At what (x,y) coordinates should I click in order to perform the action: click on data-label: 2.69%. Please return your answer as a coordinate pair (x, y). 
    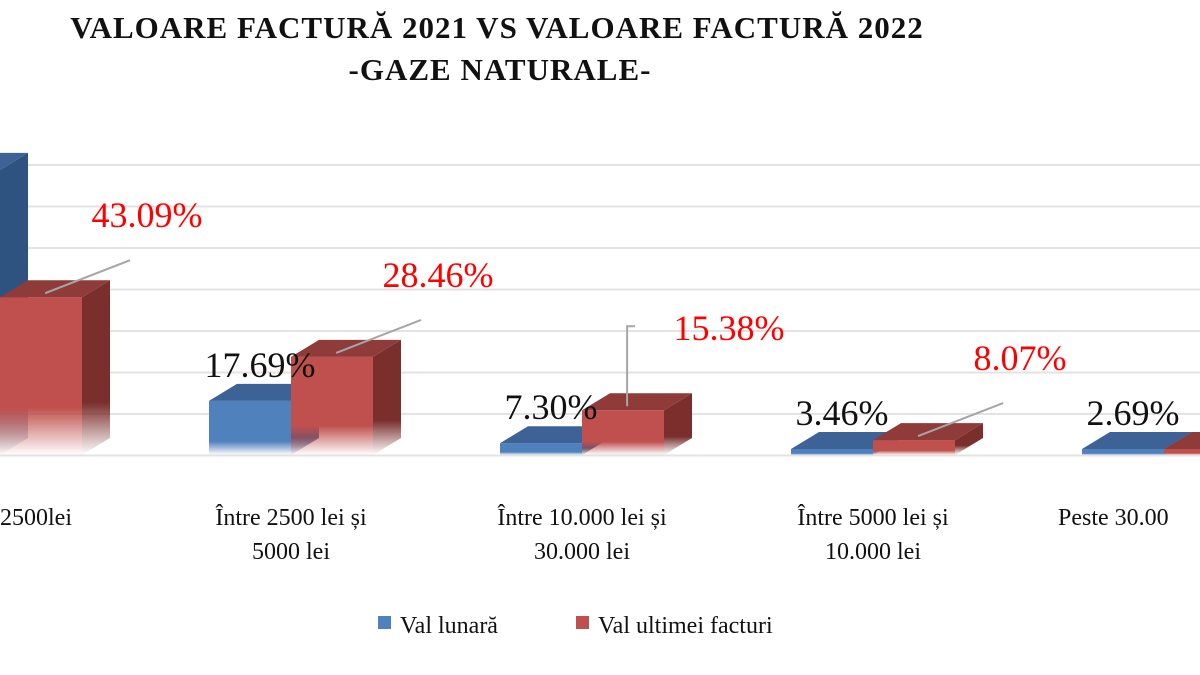
    Looking at the image, I should click on (1133, 413).